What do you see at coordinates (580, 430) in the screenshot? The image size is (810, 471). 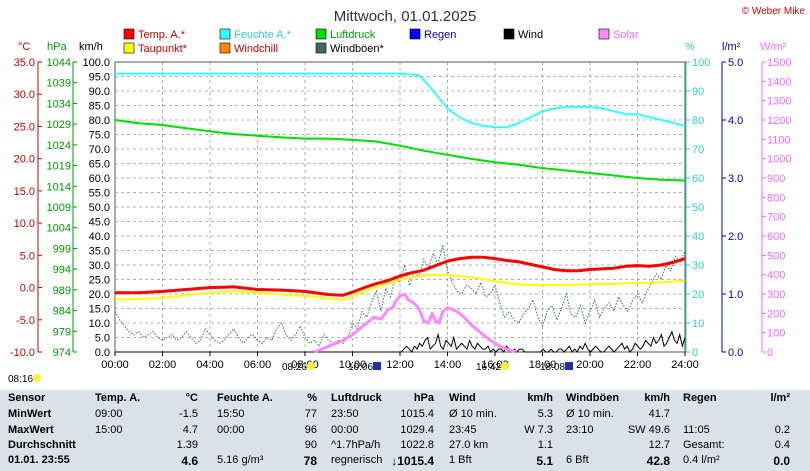 I see `stats-cell: 23:10` at bounding box center [580, 430].